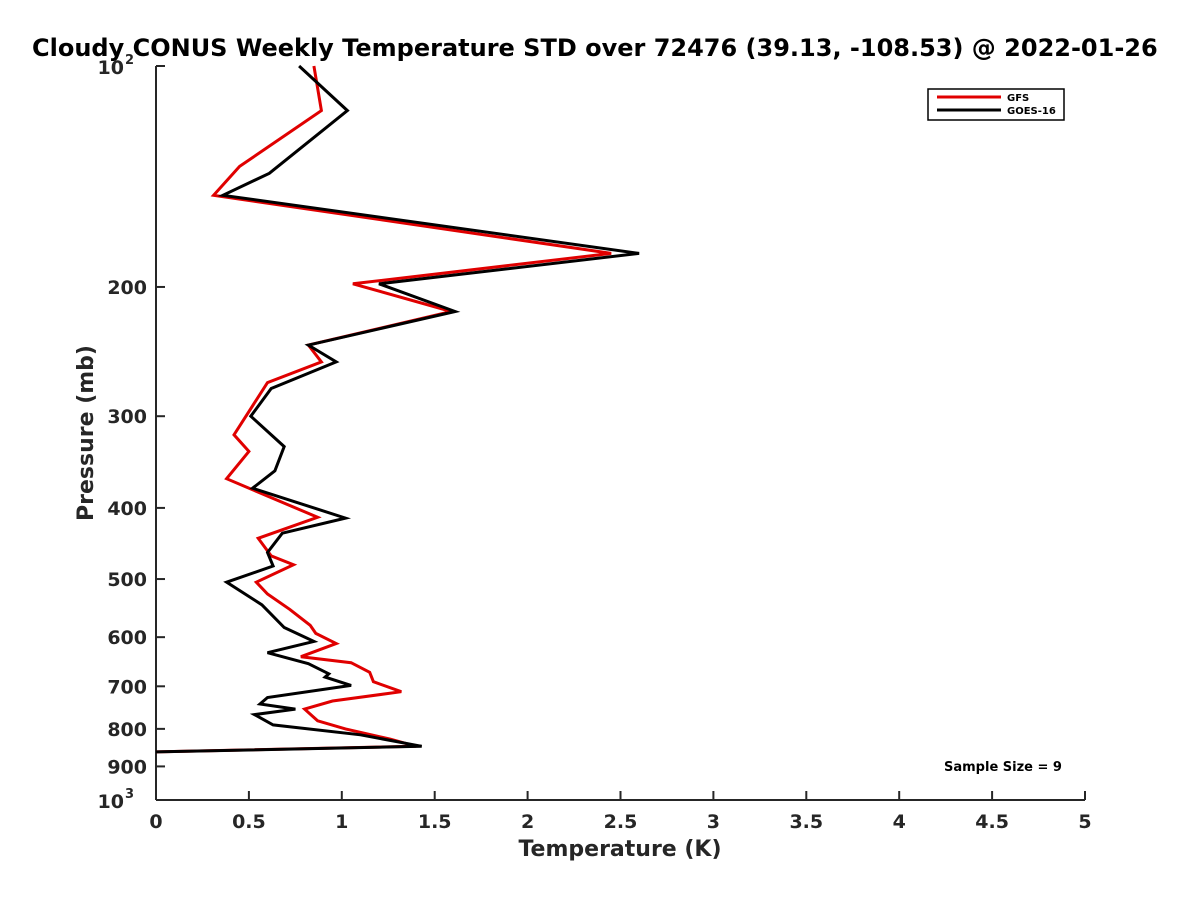 The width and height of the screenshot is (1200, 900). What do you see at coordinates (1003, 767) in the screenshot?
I see `sample-size-annotation: Sample Size = 9` at bounding box center [1003, 767].